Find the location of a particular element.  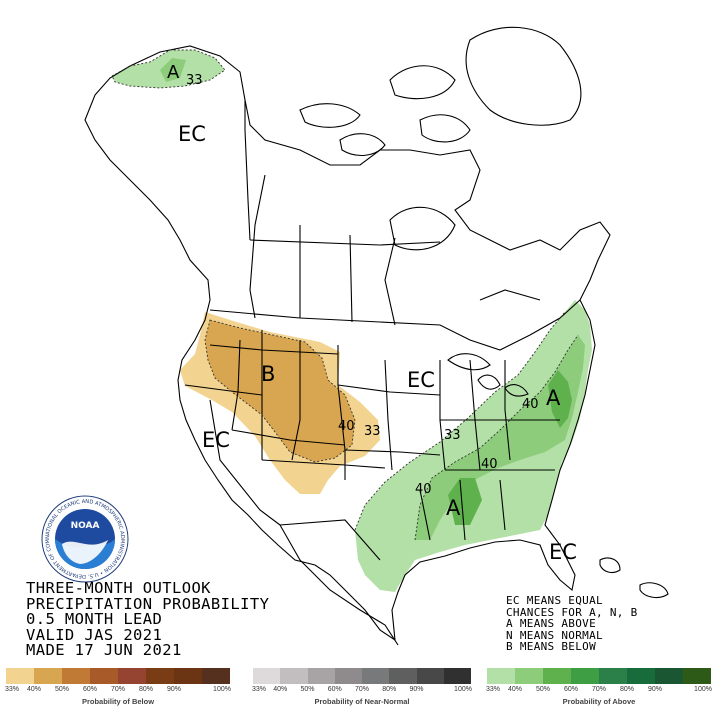

legend-line-2: CHANCES FOR A, N, B is located at coordinates (572, 612).